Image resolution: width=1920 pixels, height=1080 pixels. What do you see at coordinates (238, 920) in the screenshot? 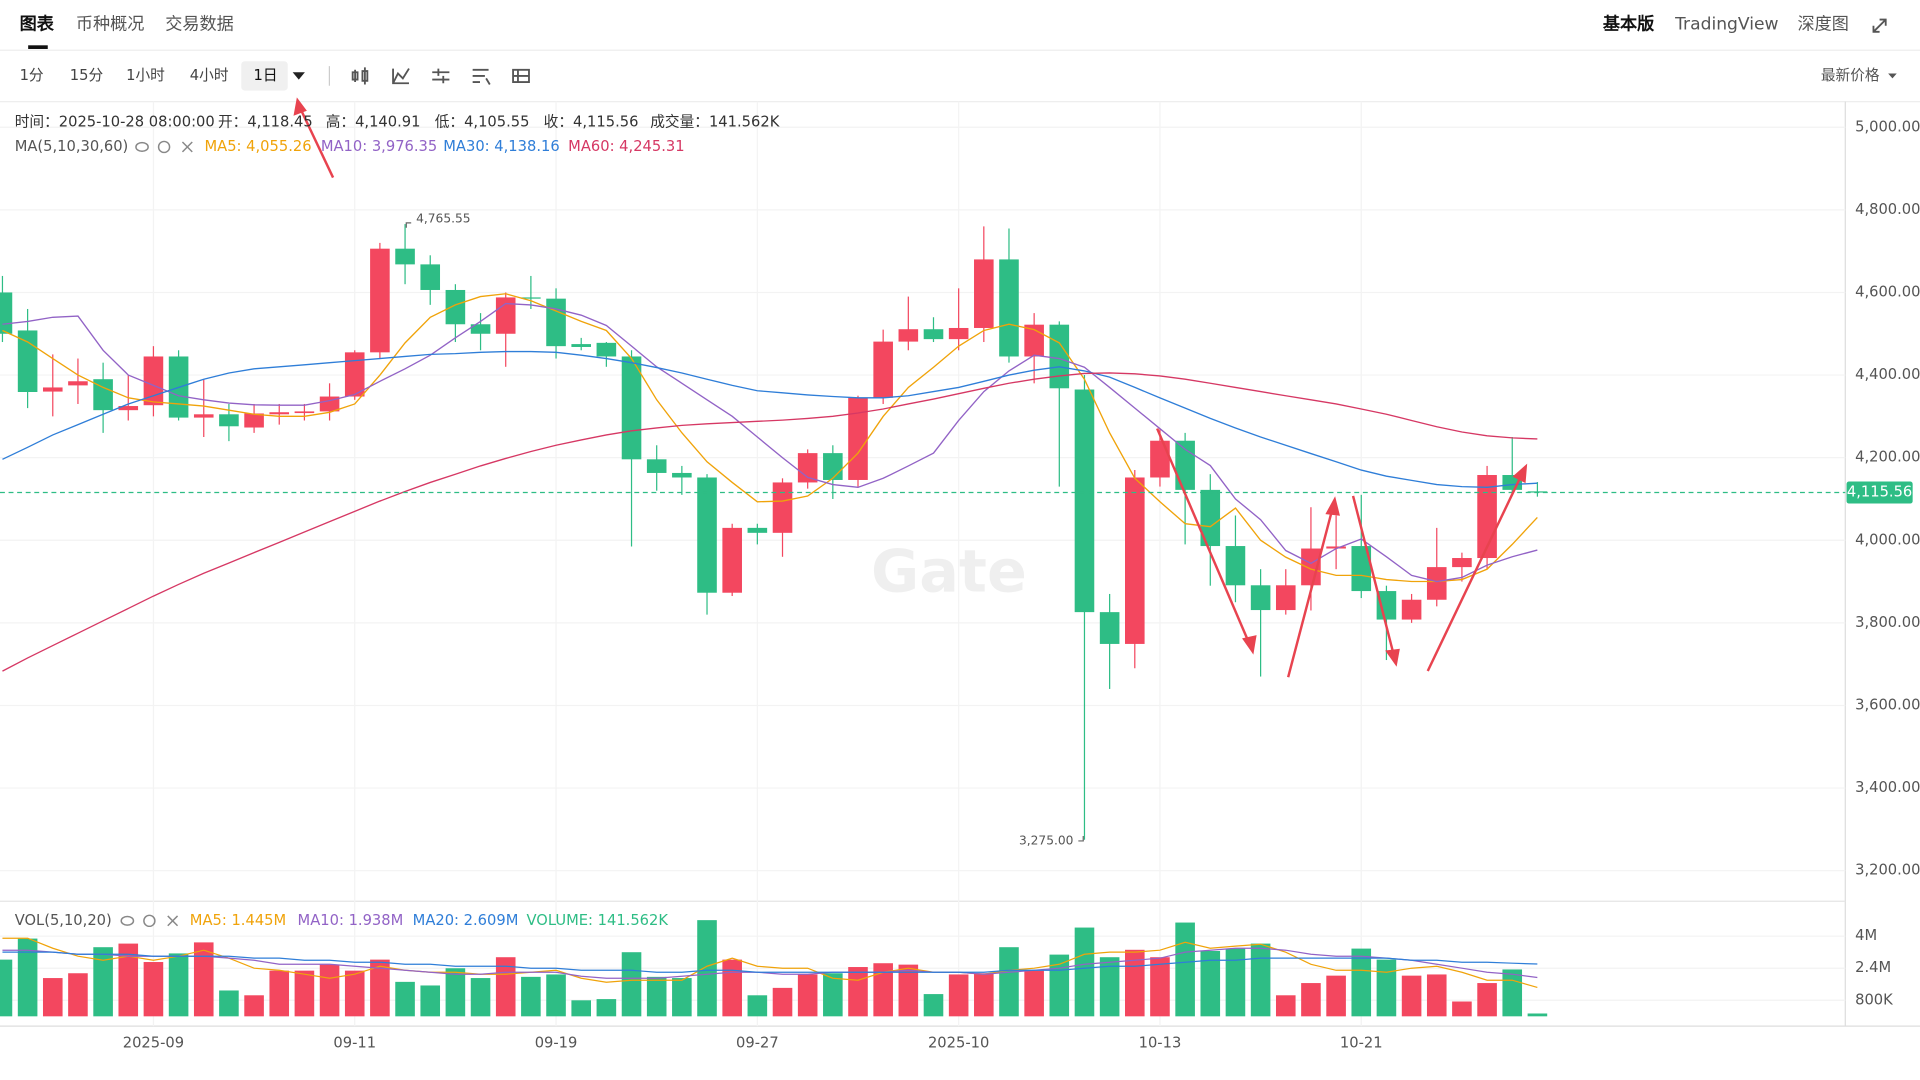
I see `vol-legend: MA5: 1.445M` at bounding box center [238, 920].